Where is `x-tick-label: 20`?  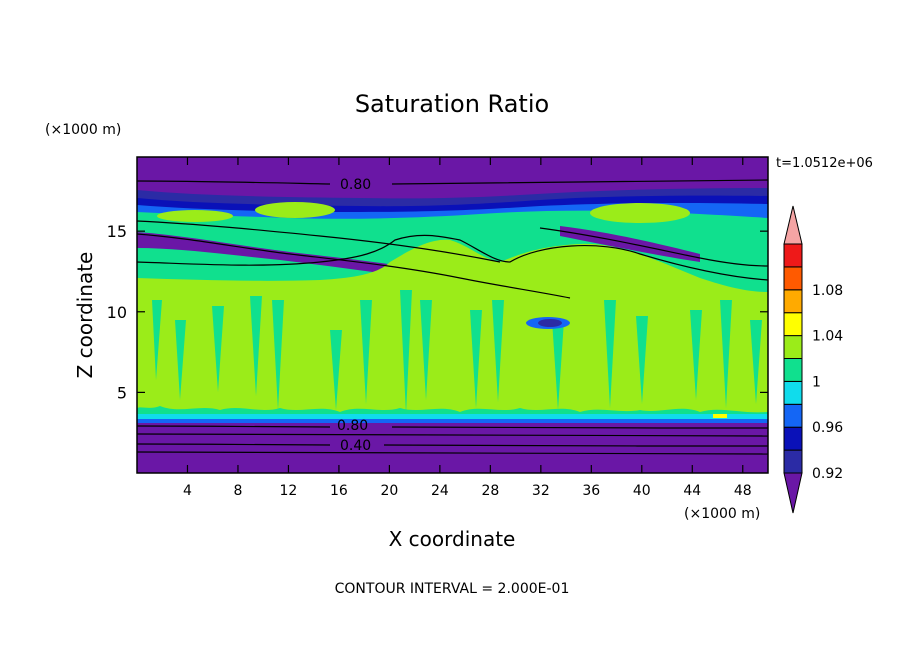 x-tick-label: 20 is located at coordinates (389, 491).